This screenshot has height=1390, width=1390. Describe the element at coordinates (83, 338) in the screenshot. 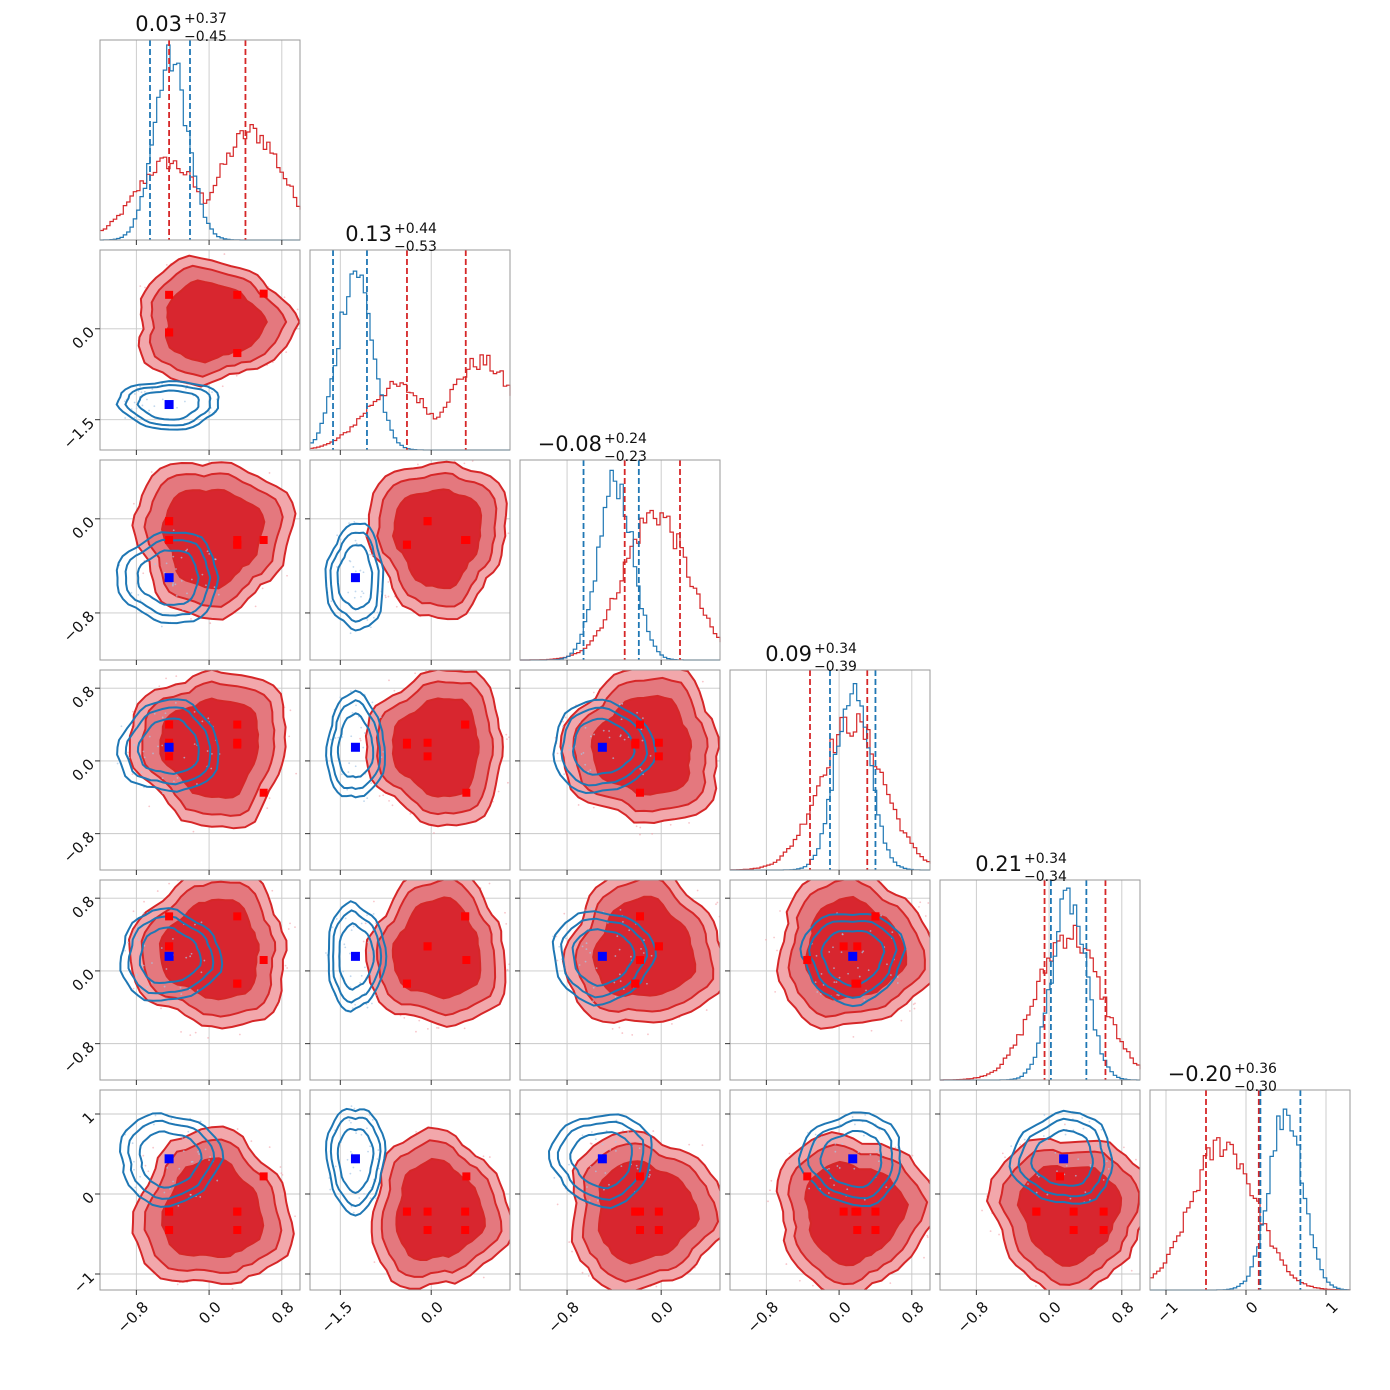

I see `y-tick-label: 0.0` at that location.